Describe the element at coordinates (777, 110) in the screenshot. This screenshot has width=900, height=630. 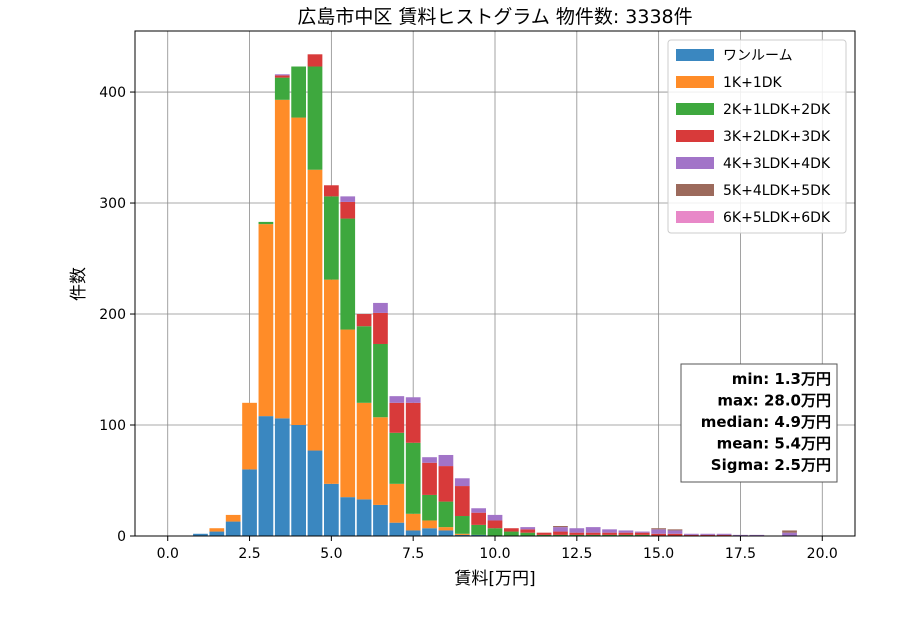
I see `legend-label: 2K+1LDK+2DK` at that location.